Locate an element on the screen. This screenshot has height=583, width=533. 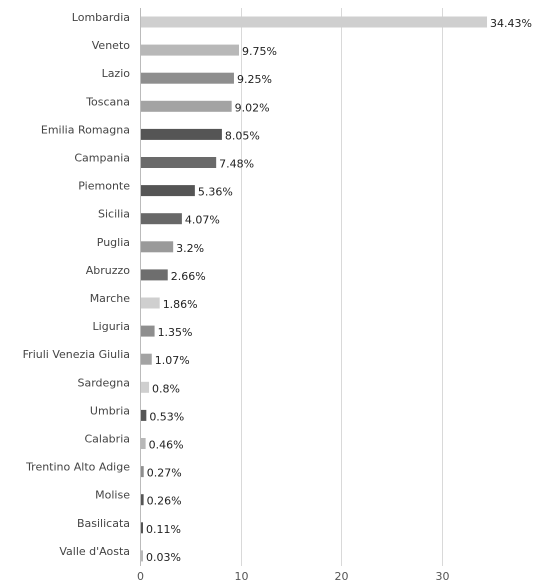
category-label: Lombardia is located at coordinates (101, 17).